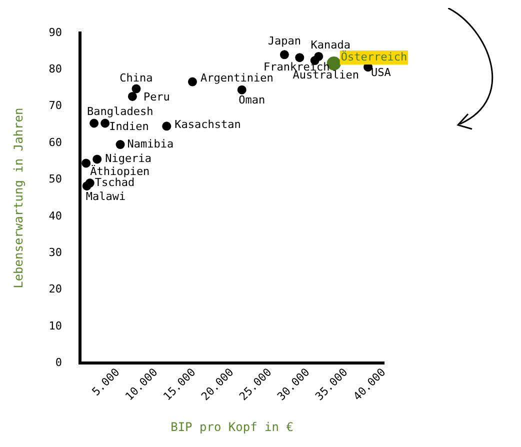 This screenshot has height=447, width=521. What do you see at coordinates (330, 45) in the screenshot?
I see `annotation: Kanada` at bounding box center [330, 45].